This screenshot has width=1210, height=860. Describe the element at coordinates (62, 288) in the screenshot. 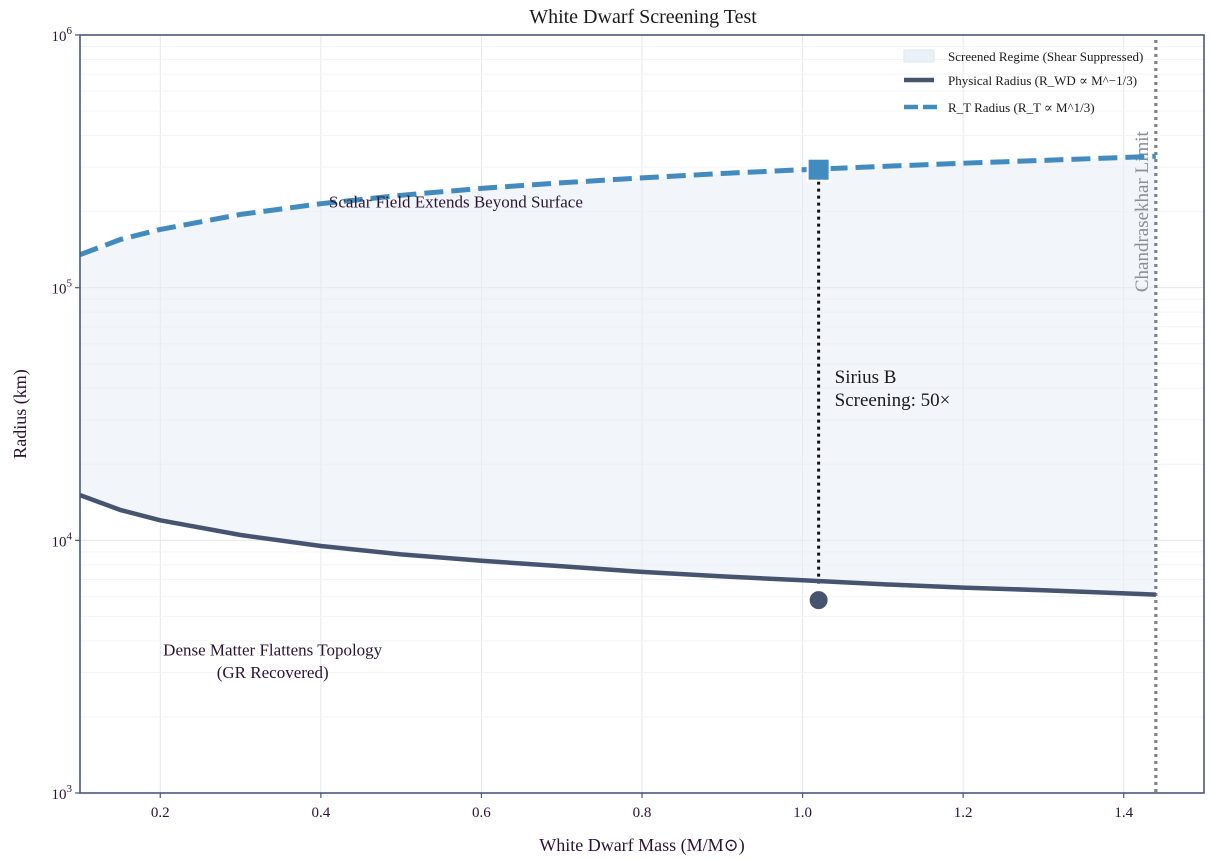

I see `y-tick-label: 10⁵` at that location.